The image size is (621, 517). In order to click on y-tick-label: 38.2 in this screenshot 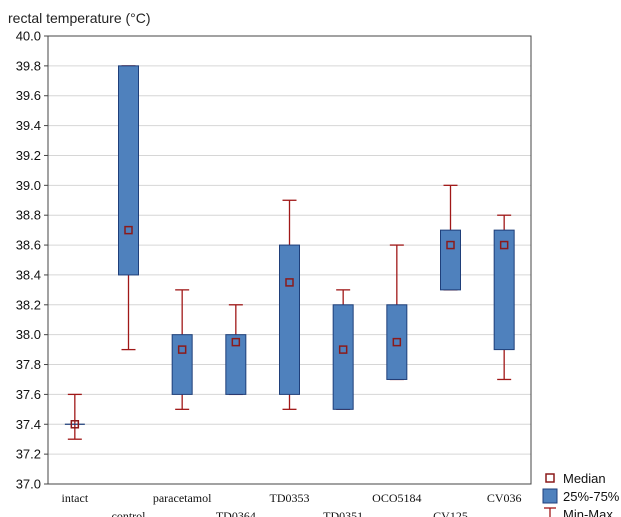, I will do `click(28, 304)`.